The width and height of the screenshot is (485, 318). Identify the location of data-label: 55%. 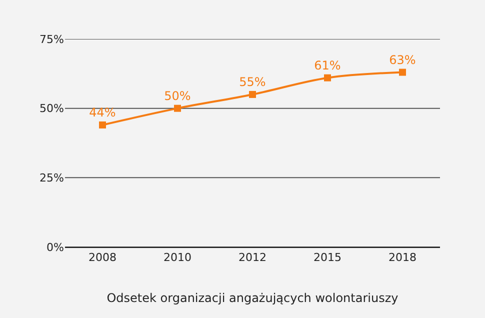
(252, 82).